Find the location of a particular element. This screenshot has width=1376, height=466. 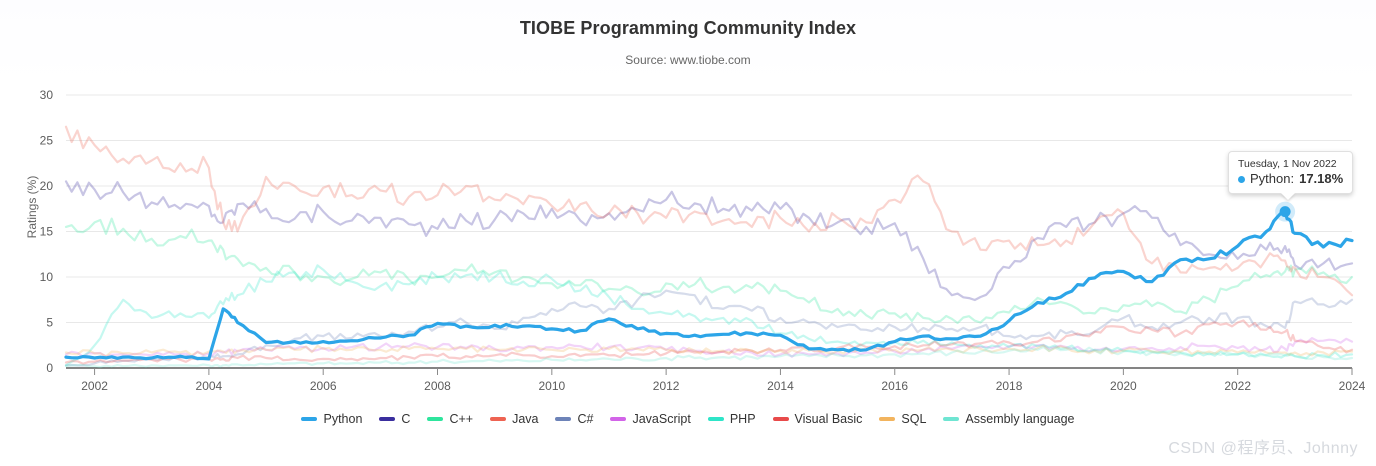

legend-item-php: PHP is located at coordinates (731, 419).